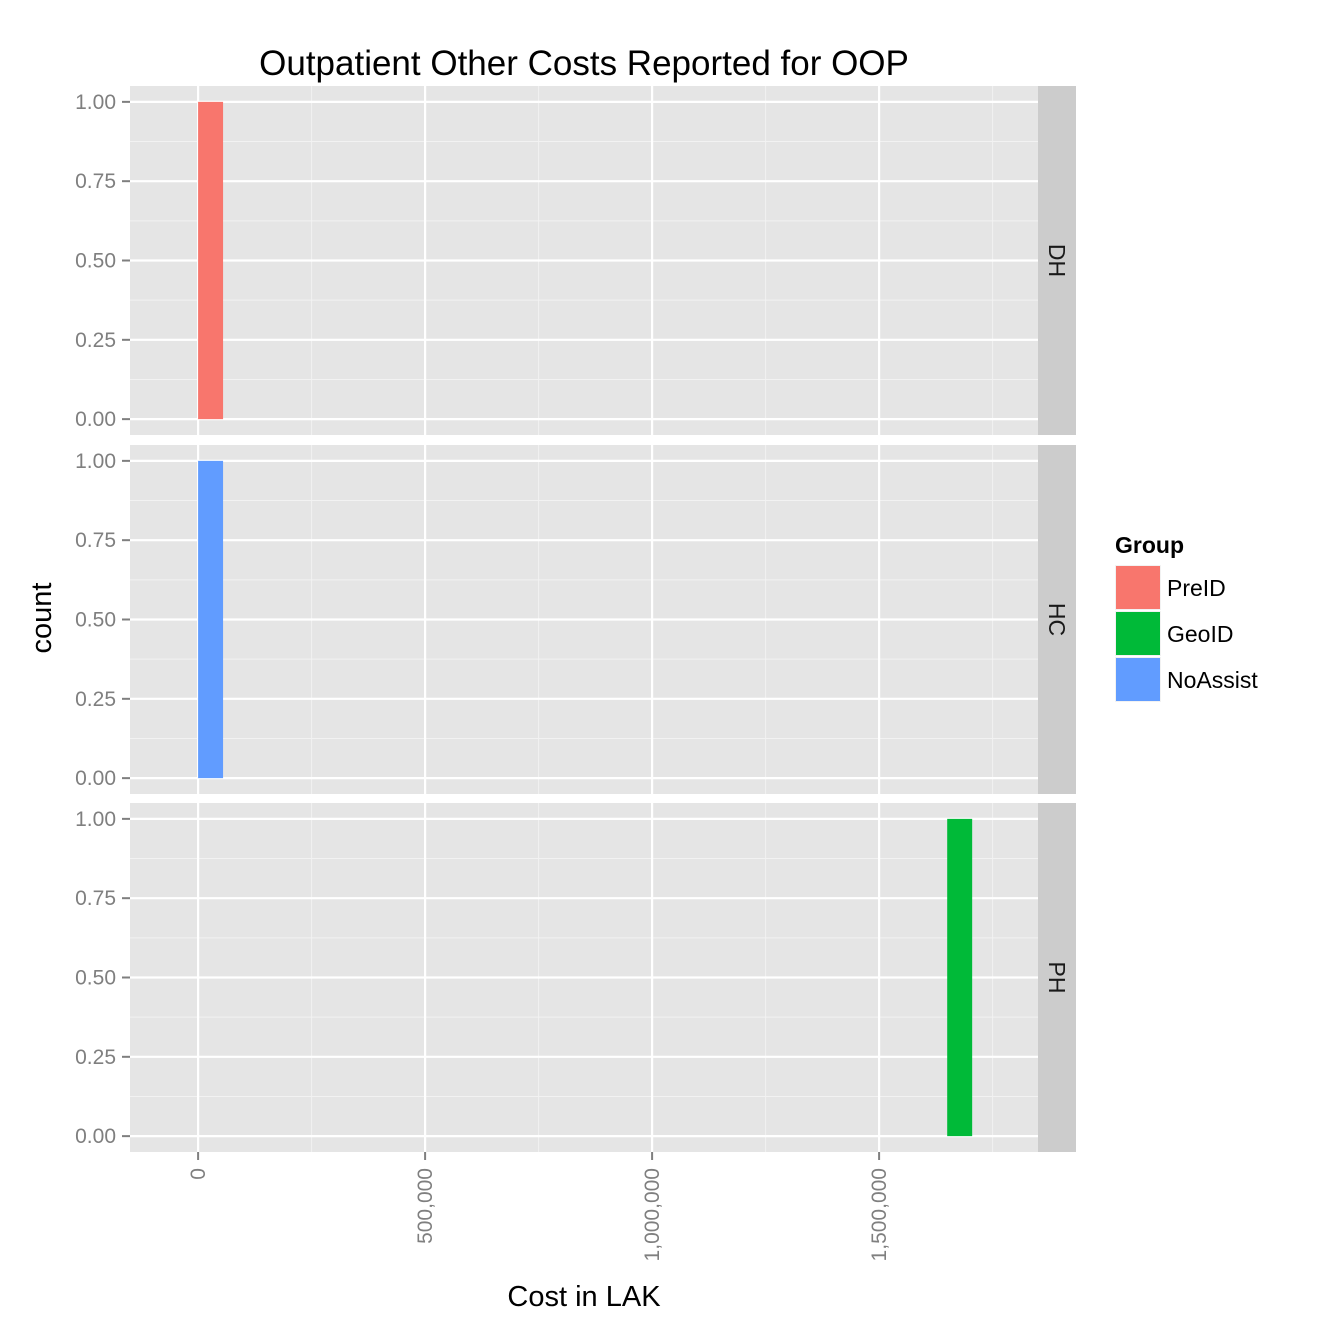  Describe the element at coordinates (1200, 634) in the screenshot. I see `legend-label-geoid: GeoID` at that location.